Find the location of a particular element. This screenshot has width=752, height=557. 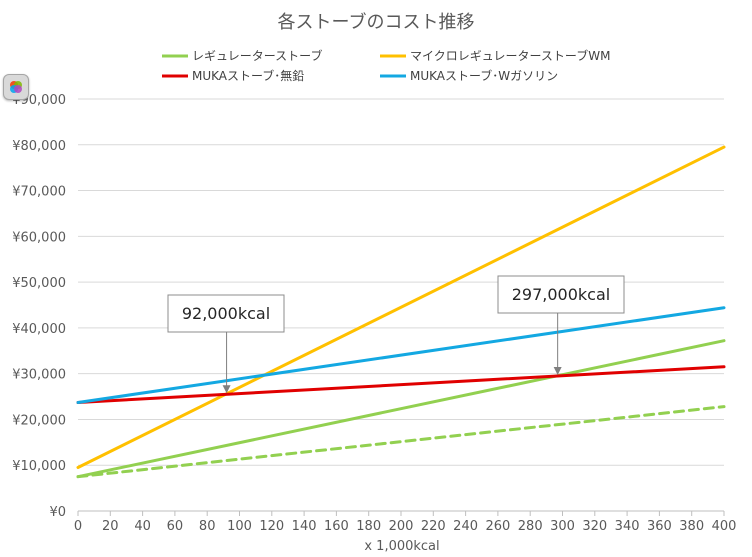

y-tick-label: ¥70,000 is located at coordinates (39, 192).